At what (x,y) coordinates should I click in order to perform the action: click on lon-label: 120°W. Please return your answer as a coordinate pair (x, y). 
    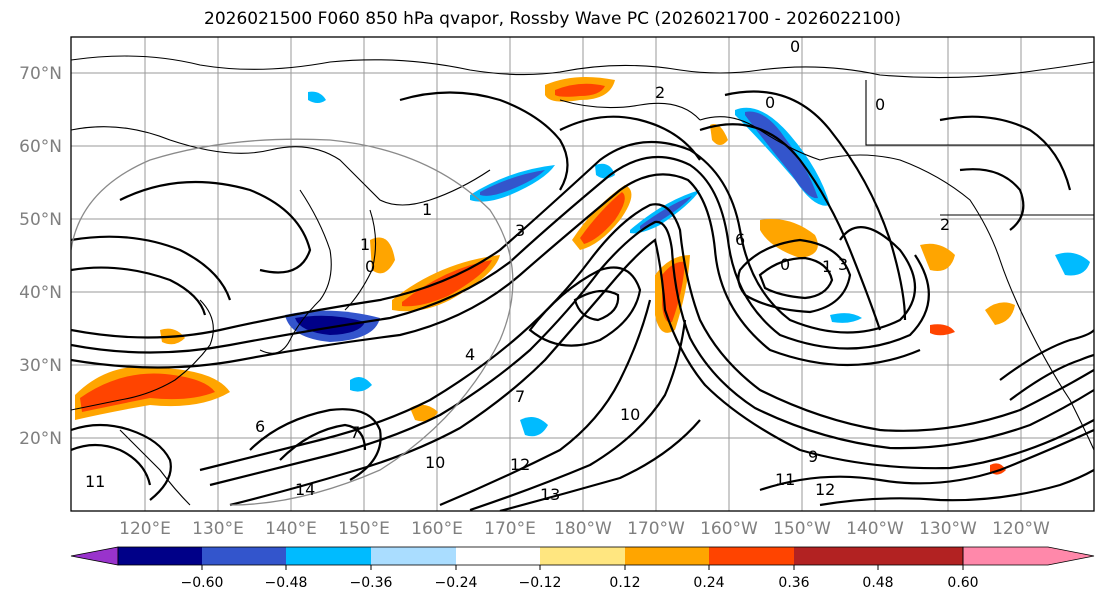
    Looking at the image, I should click on (1021, 529).